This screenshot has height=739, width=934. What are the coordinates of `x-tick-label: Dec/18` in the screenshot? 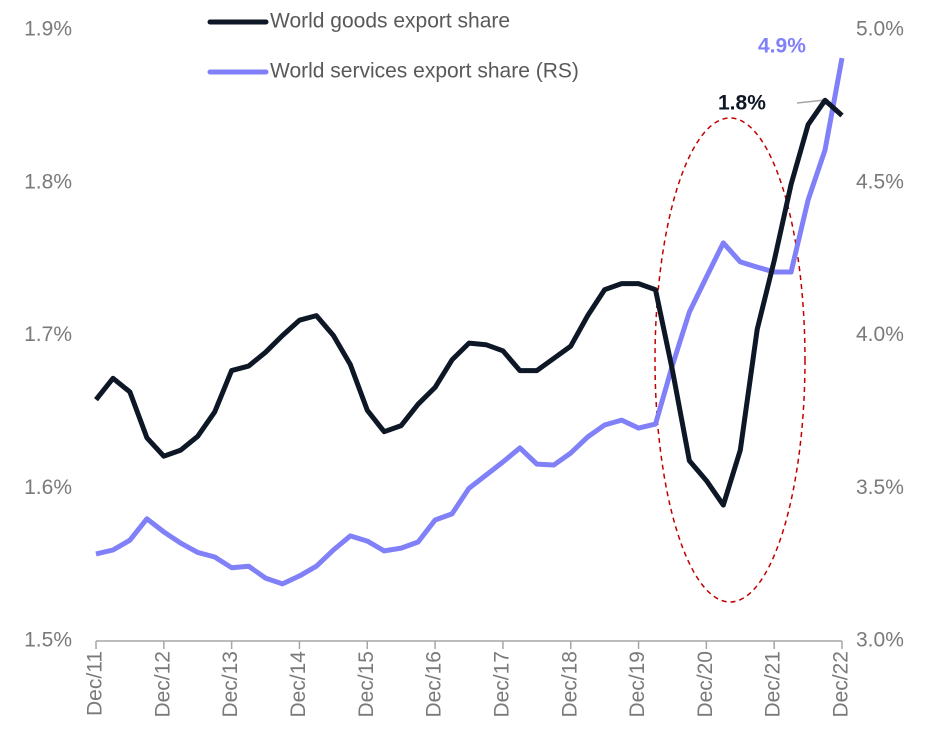 It's located at (569, 684).